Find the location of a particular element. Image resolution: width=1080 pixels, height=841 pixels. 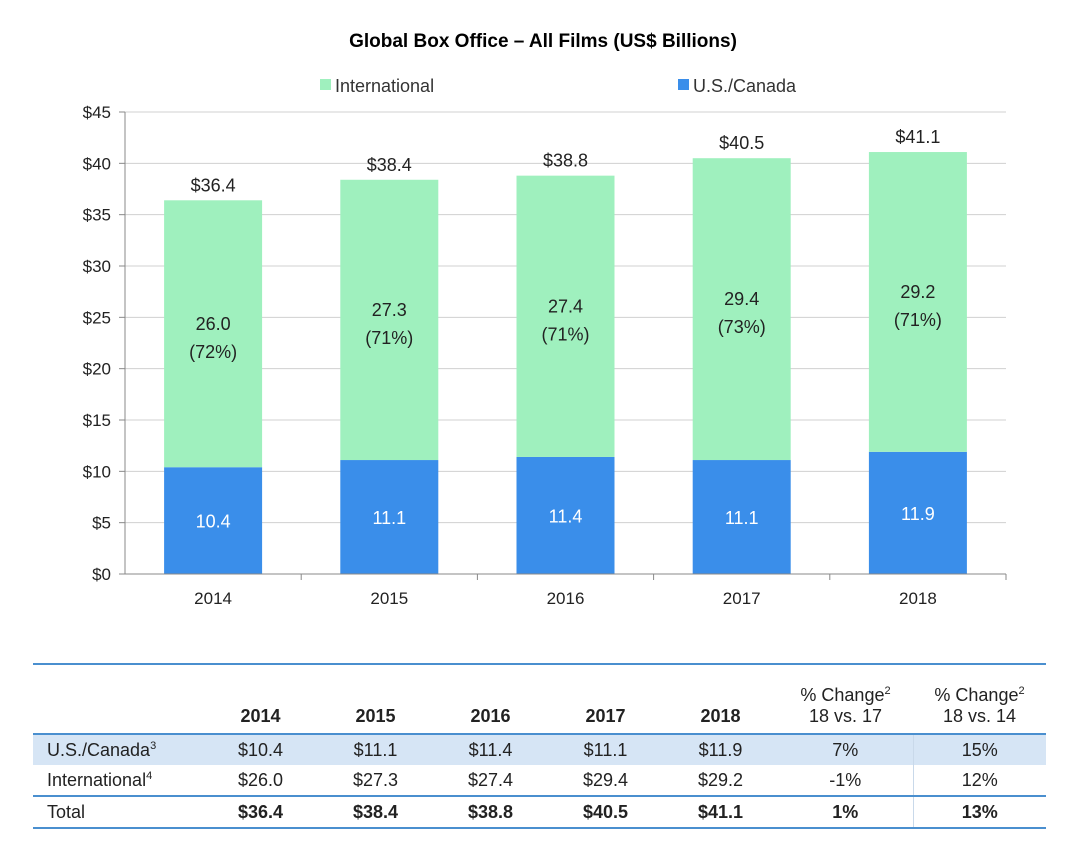

table-cell: $29.4 is located at coordinates (605, 779).